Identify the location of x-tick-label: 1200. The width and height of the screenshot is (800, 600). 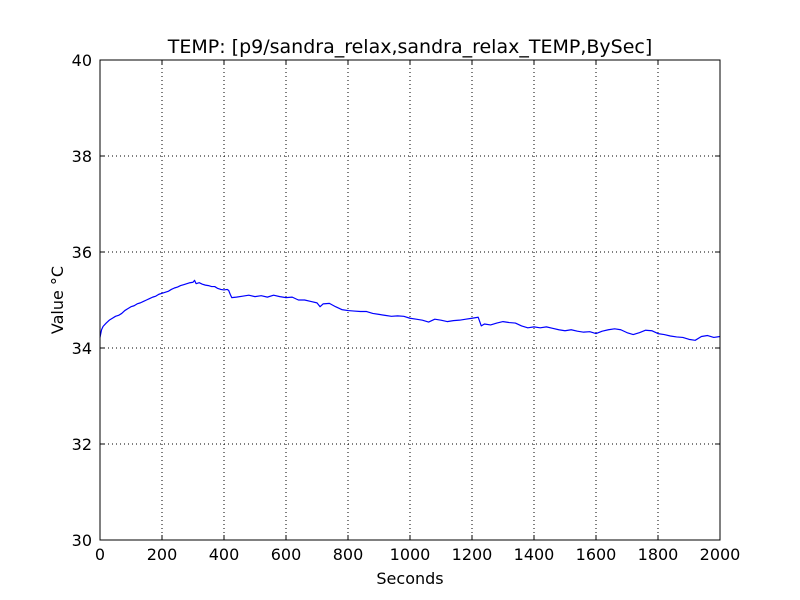
(472, 554).